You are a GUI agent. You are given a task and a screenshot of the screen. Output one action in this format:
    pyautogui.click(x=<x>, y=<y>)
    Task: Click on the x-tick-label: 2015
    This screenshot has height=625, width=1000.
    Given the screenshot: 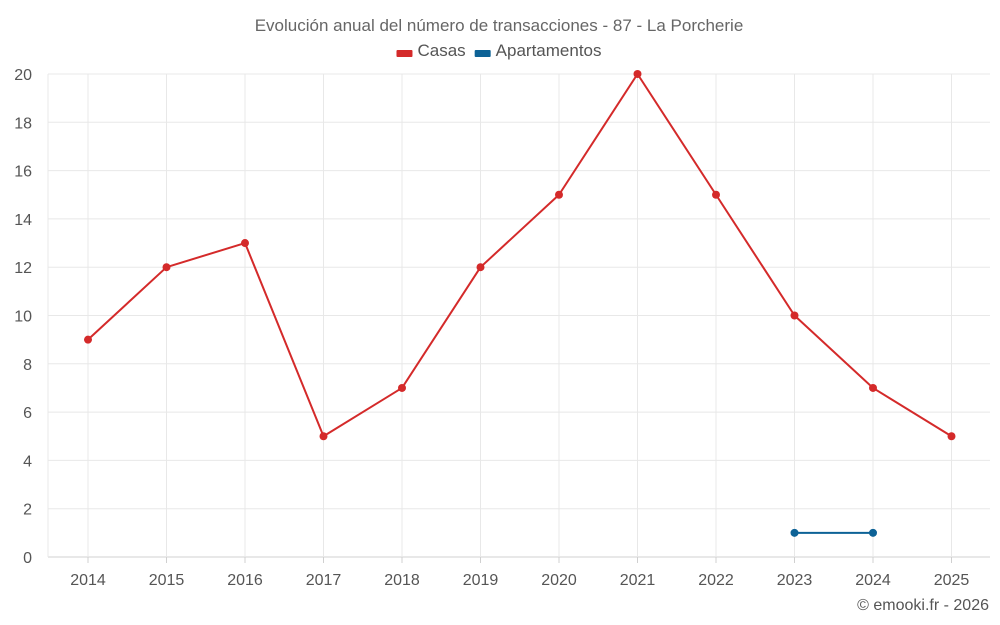 What is the action you would take?
    pyautogui.click(x=167, y=580)
    